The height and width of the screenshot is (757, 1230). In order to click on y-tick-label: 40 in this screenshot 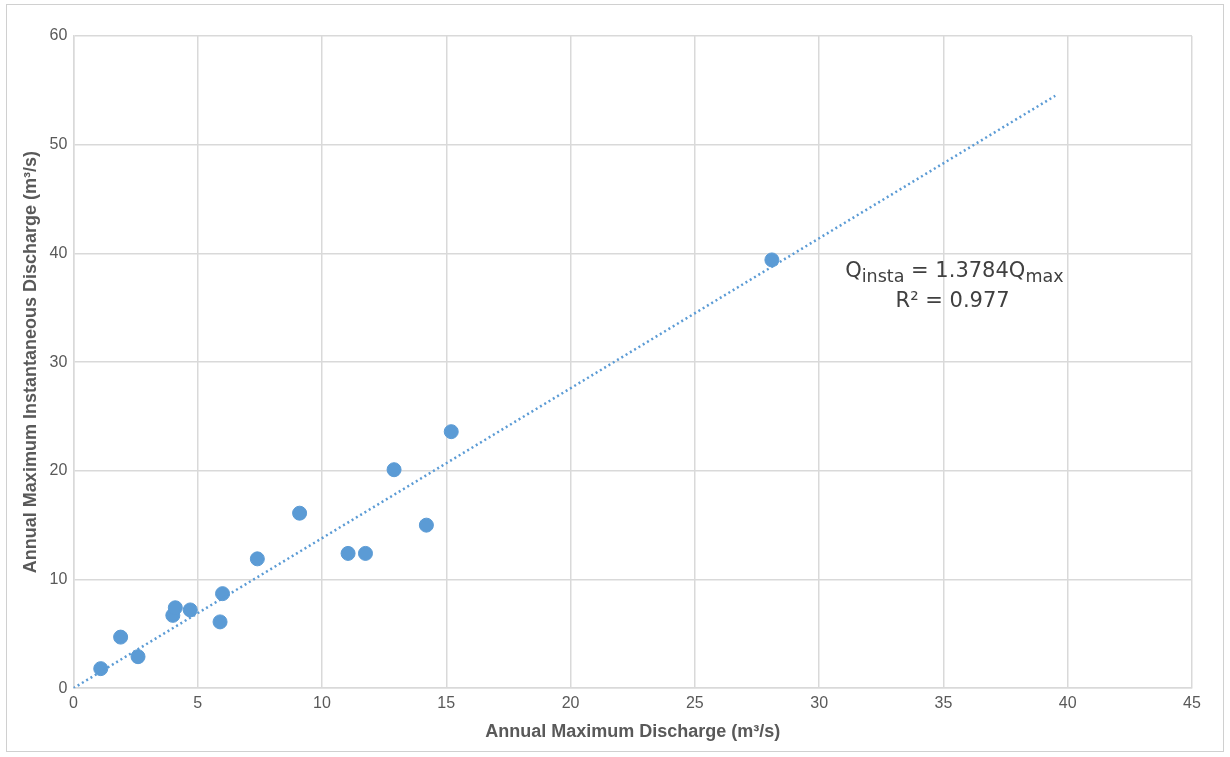, I will do `click(58, 252)`.